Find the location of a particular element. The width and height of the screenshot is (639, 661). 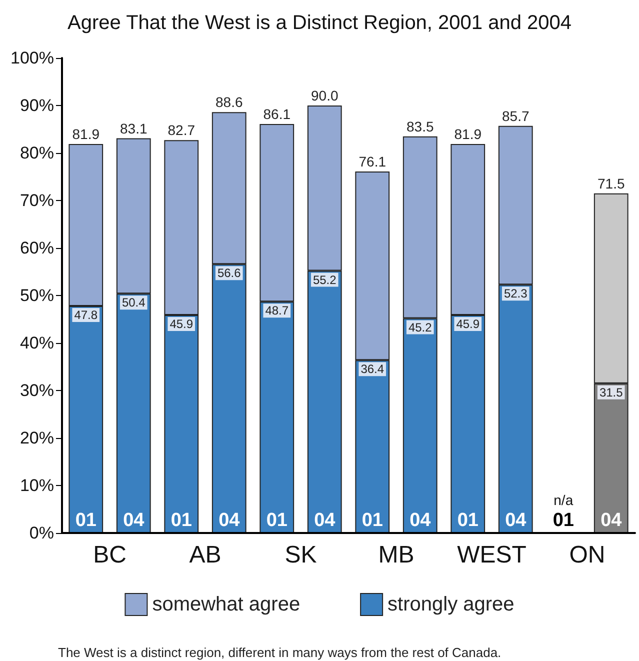

y-tick-label: 10% is located at coordinates (37, 485).